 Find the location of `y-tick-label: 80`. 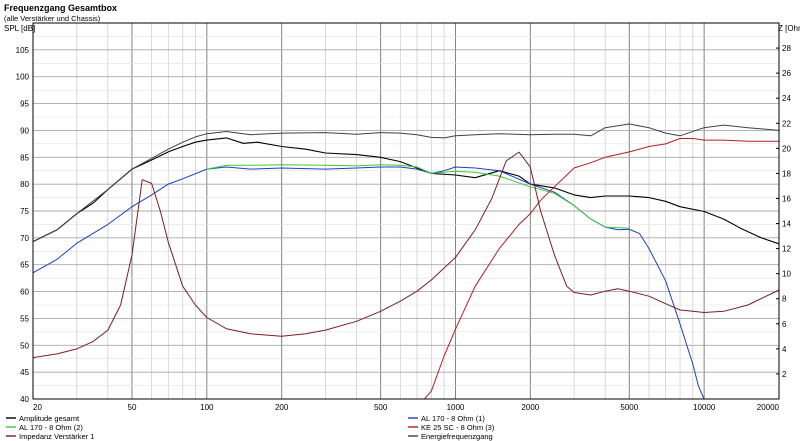

y-tick-label: 80 is located at coordinates (24, 184).